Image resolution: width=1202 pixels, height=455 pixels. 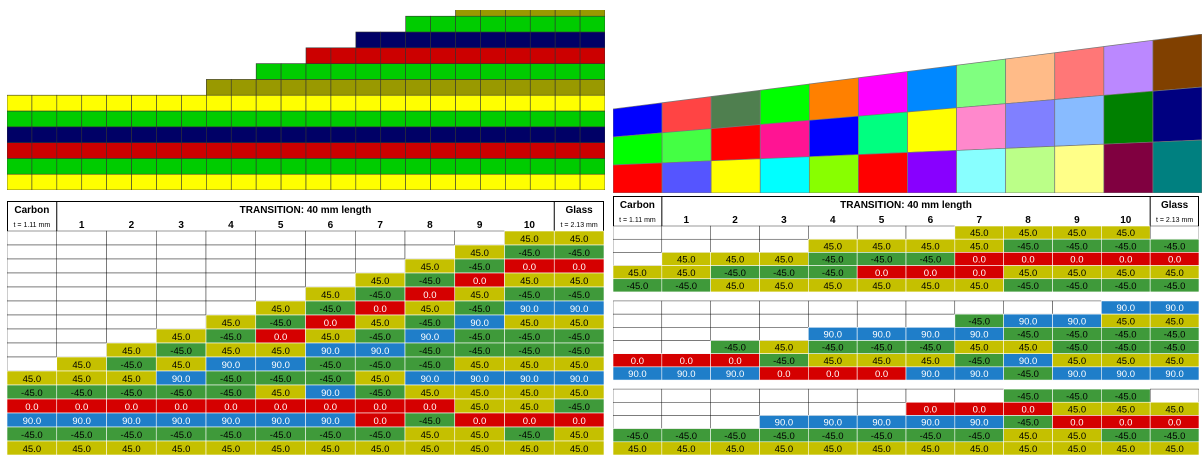 What do you see at coordinates (1174, 220) in the screenshot?
I see `glass-thickness: t = 2.13 mm` at bounding box center [1174, 220].